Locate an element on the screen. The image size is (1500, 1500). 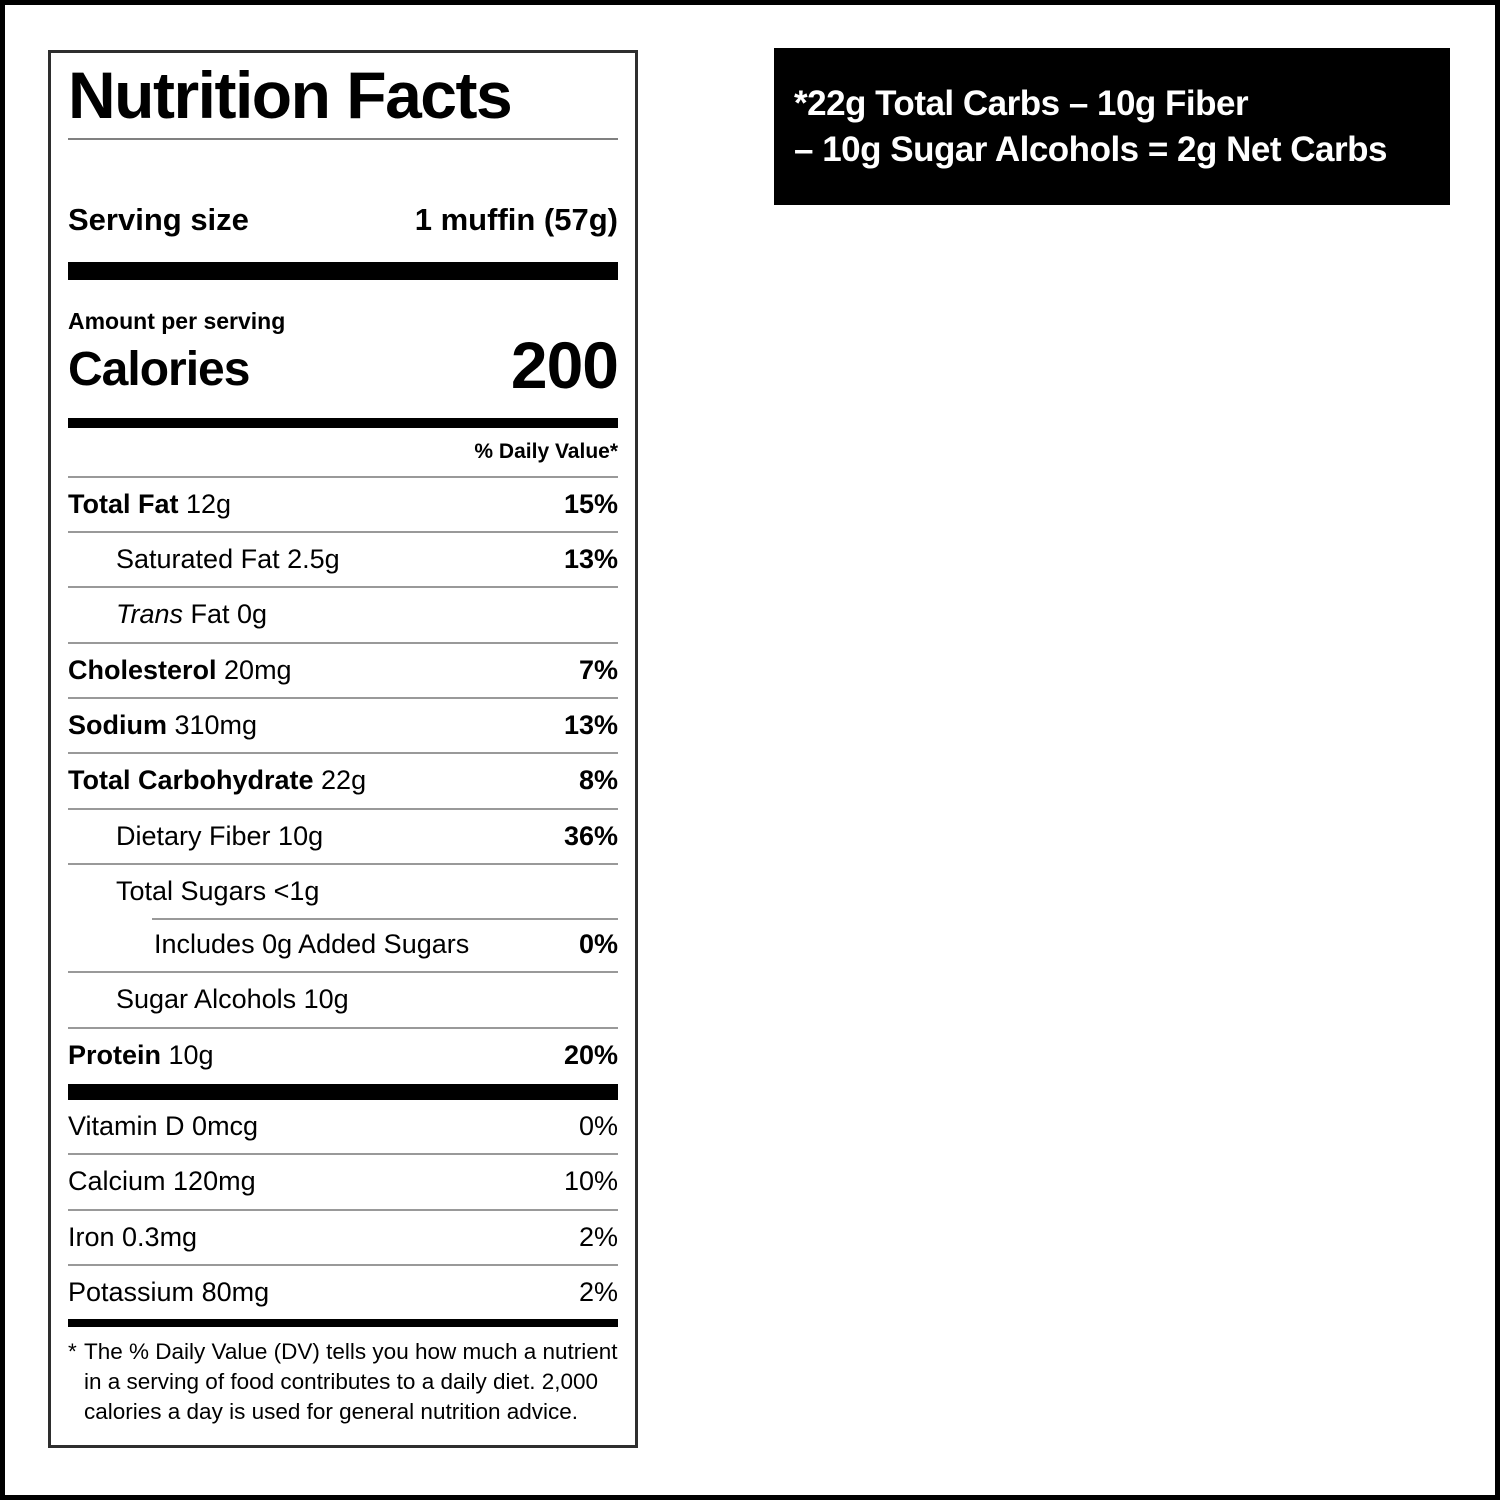
nutrient-name: Trans is located at coordinates (150, 614).